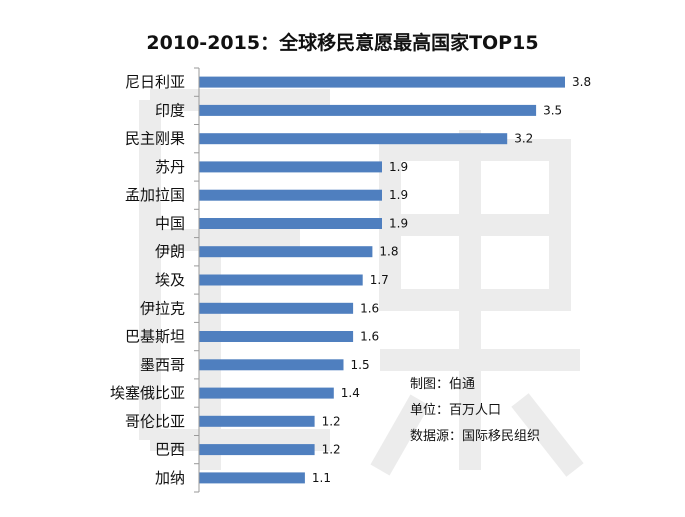 This screenshot has height=517, width=685. Describe the element at coordinates (350, 393) in the screenshot. I see `value-label: 1.4` at that location.